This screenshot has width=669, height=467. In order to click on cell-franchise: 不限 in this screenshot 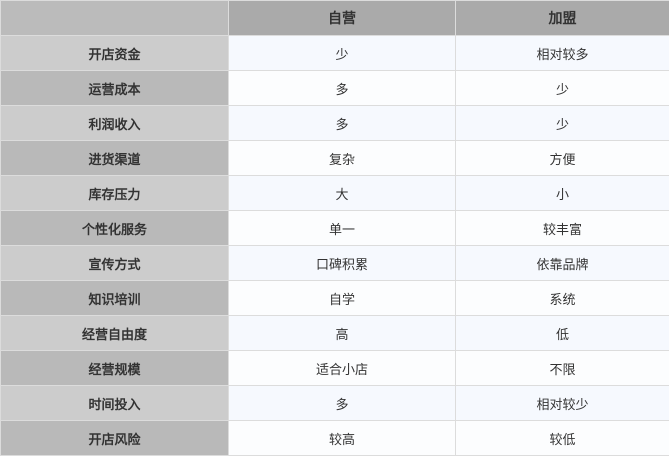, I will do `click(562, 368)`.